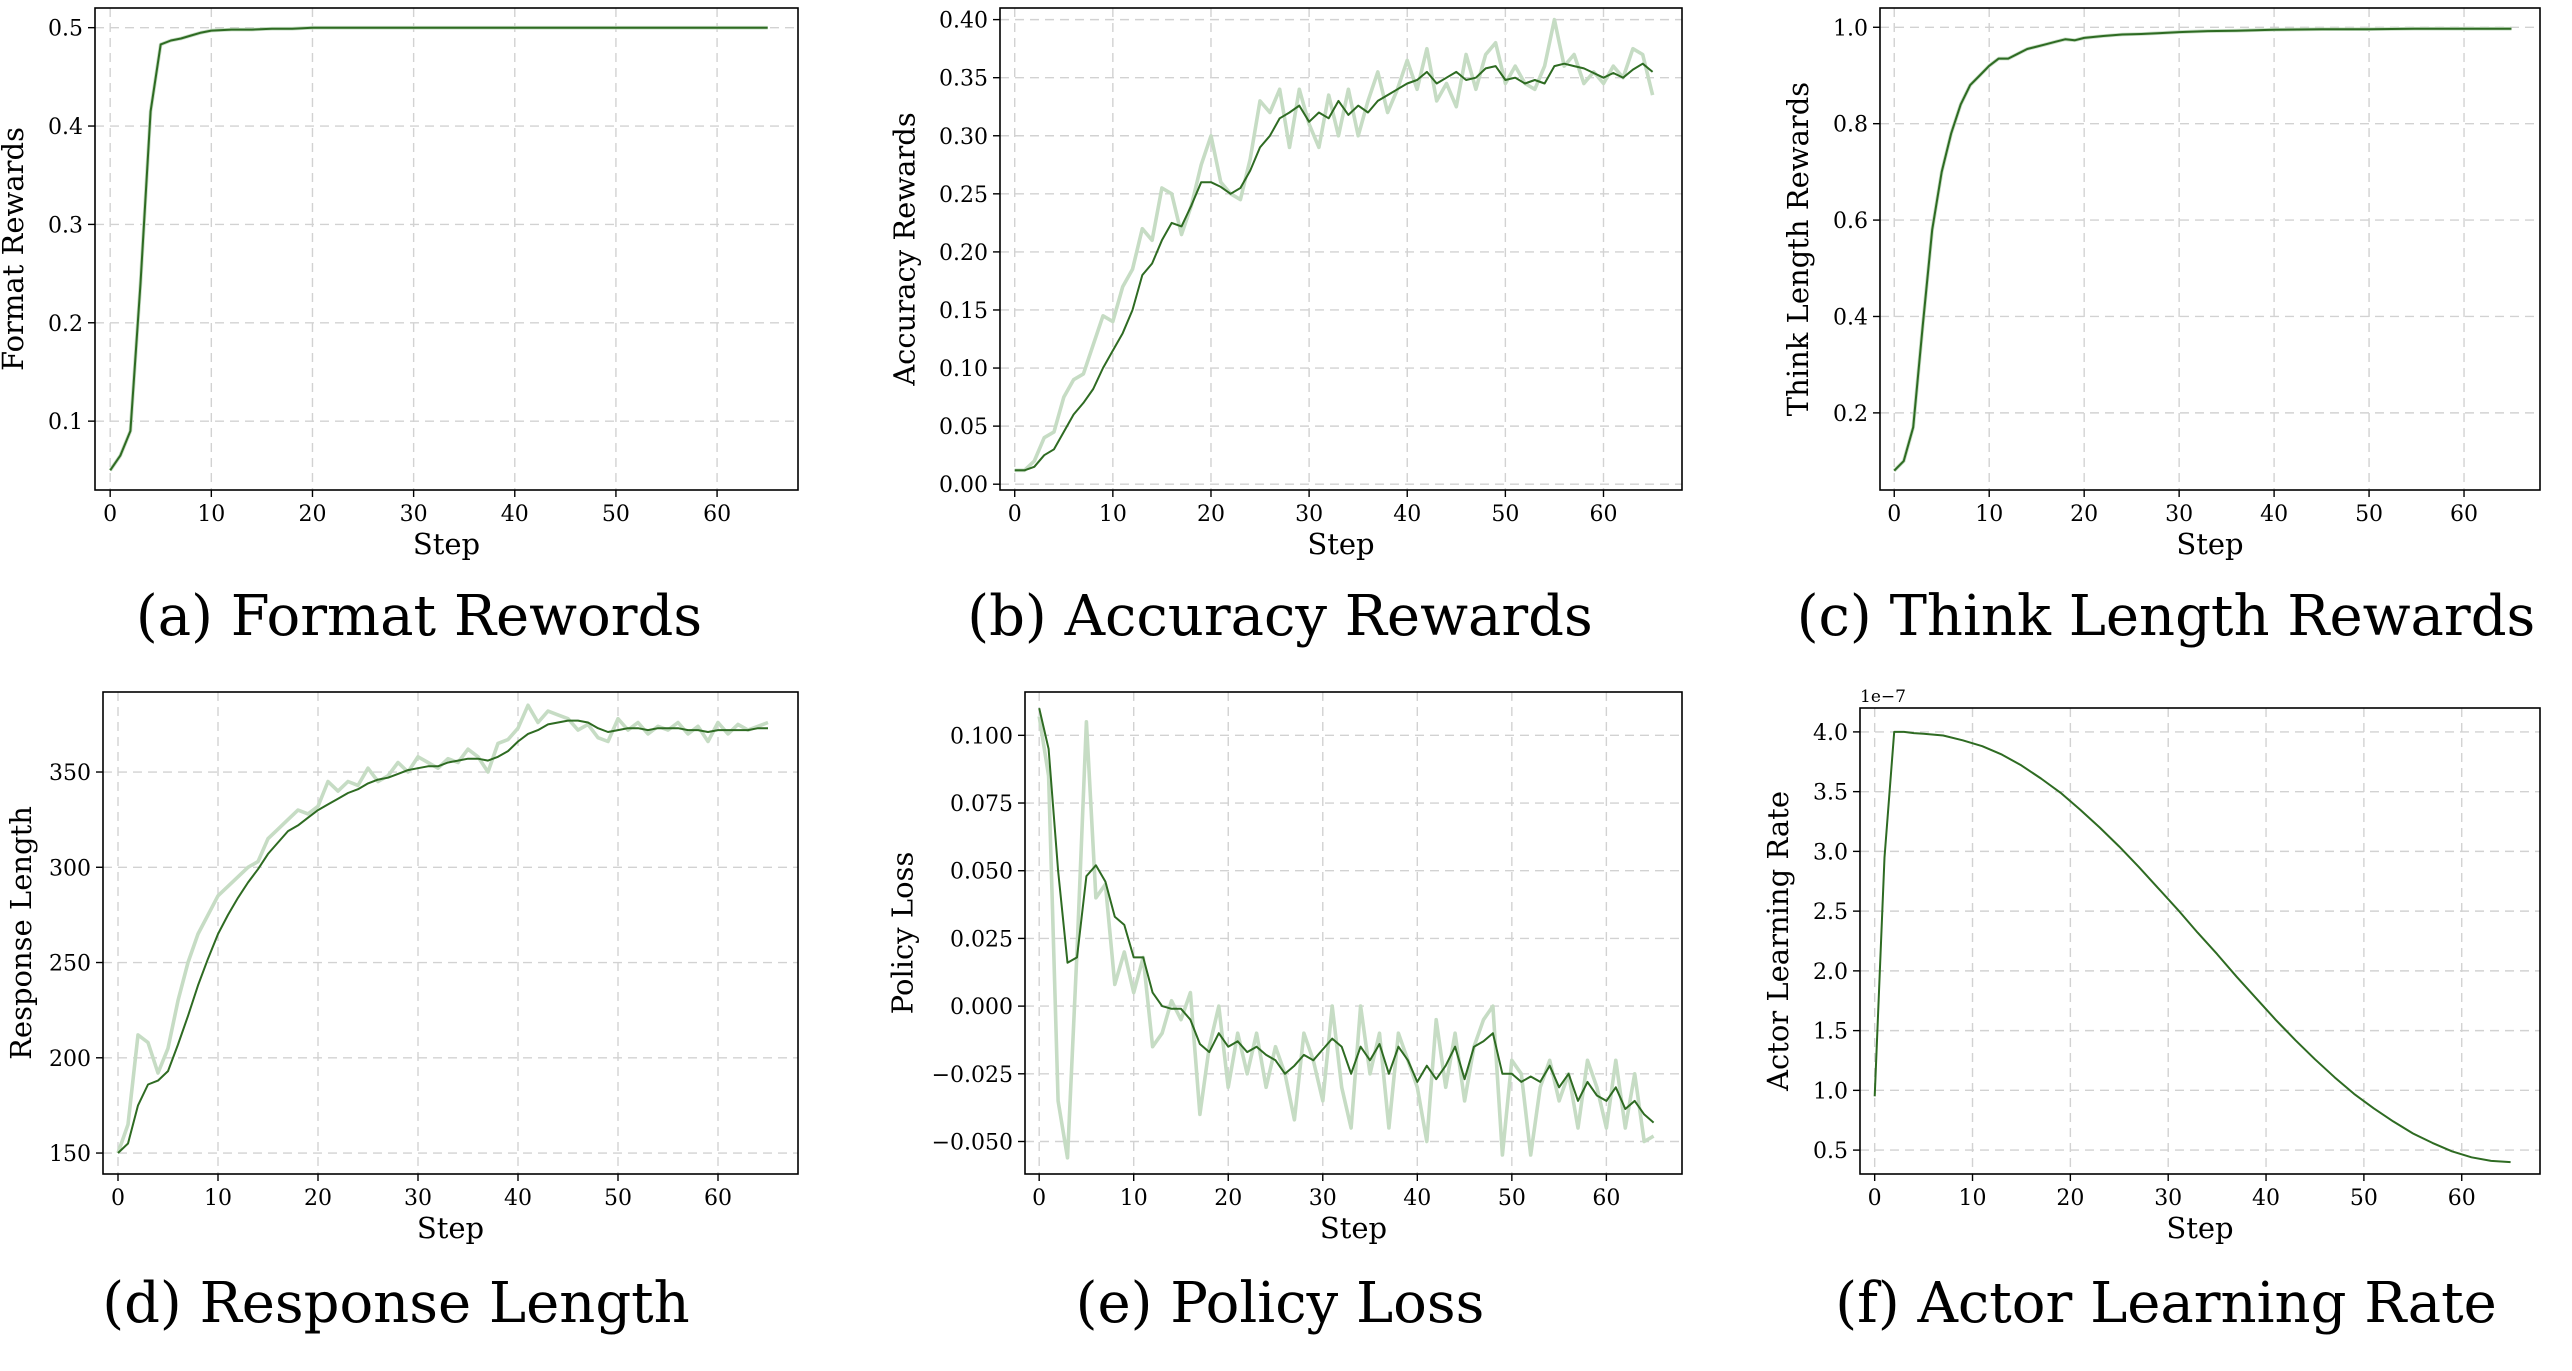 This screenshot has width=2572, height=1371. What do you see at coordinates (70, 1059) in the screenshot?
I see `y-tick-label: 200` at bounding box center [70, 1059].